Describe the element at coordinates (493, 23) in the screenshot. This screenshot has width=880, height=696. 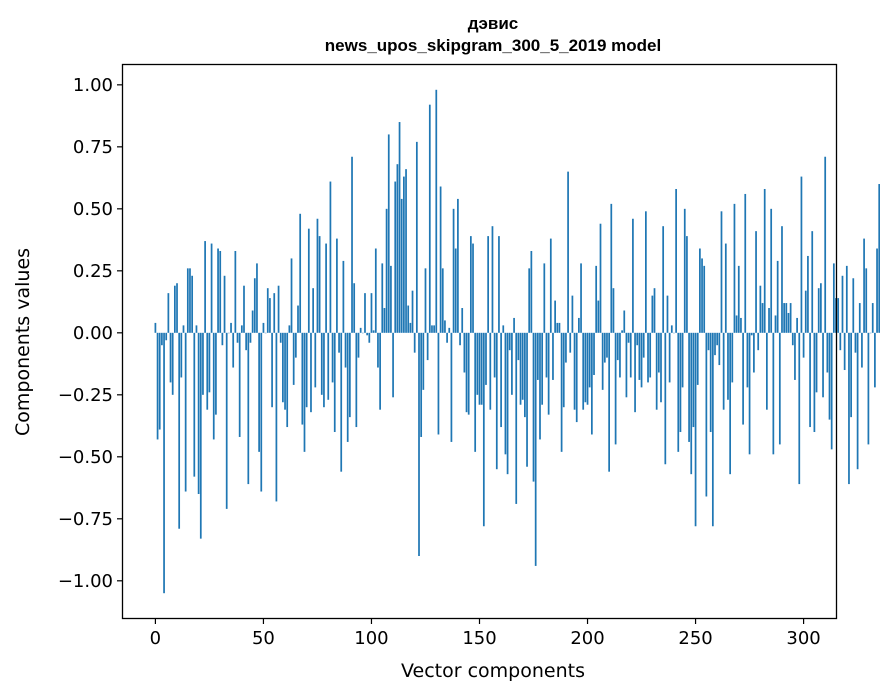
I see `chart-title-line1: дэвис` at that location.